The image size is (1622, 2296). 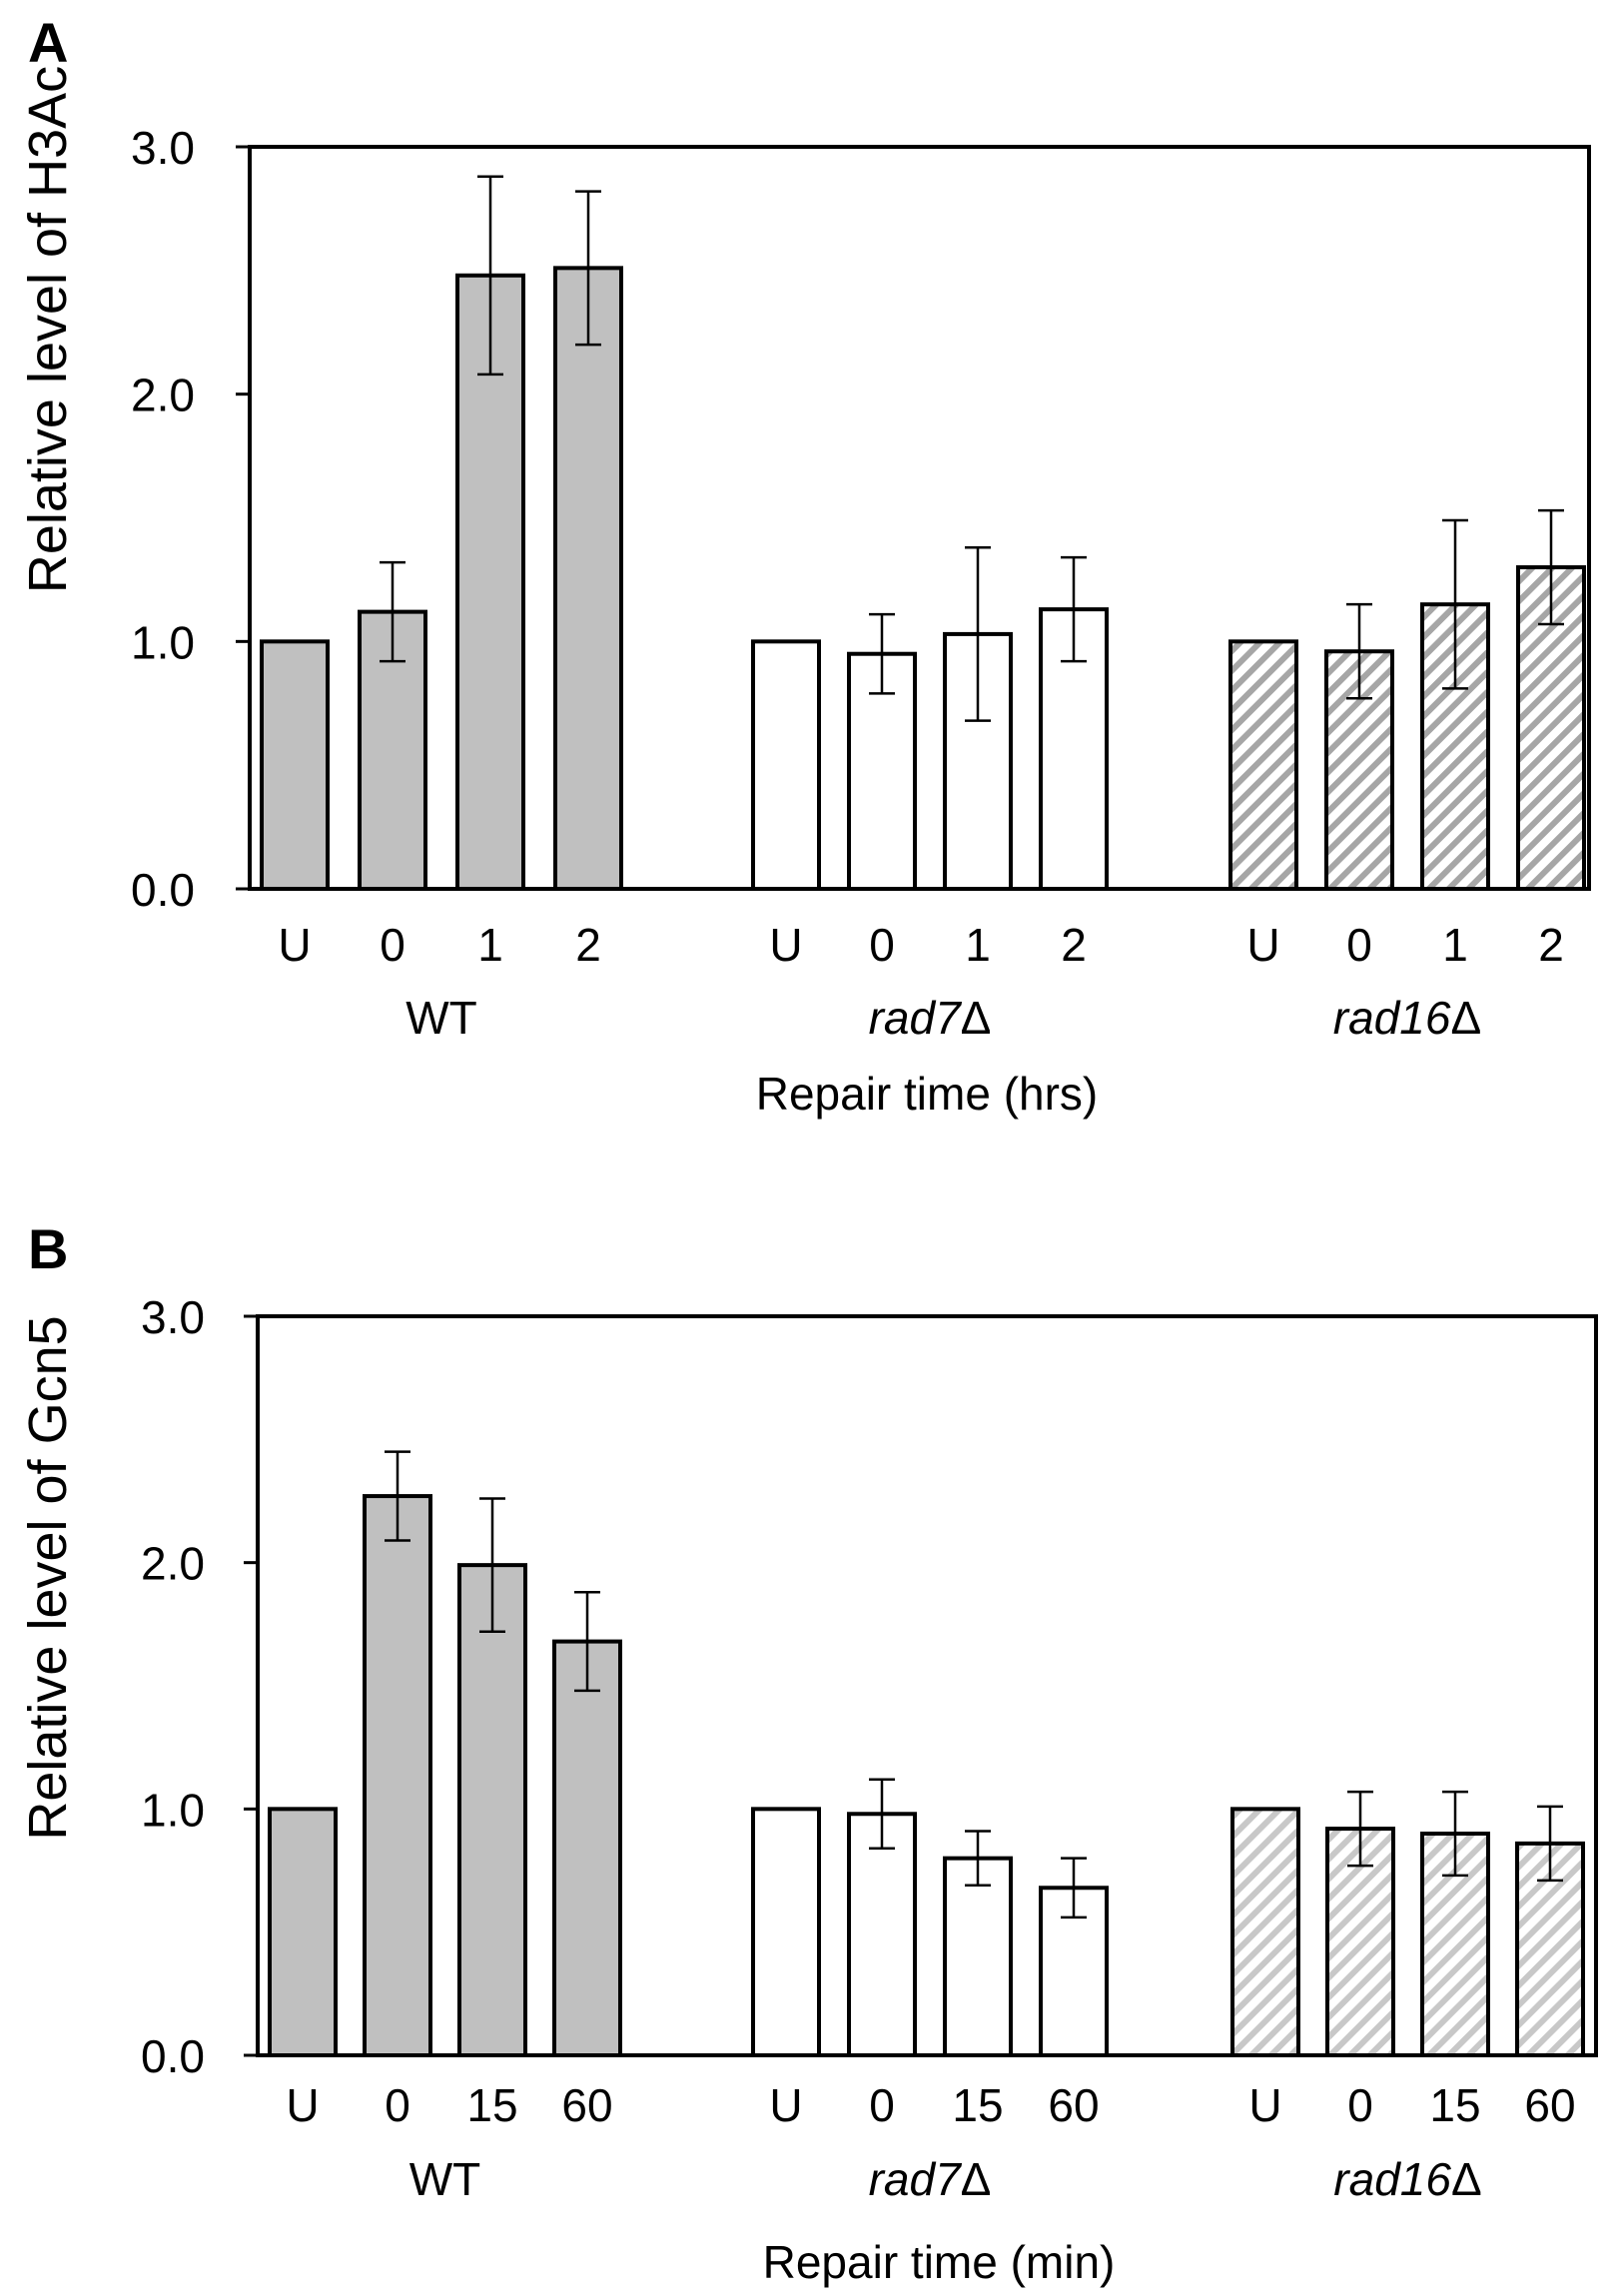 I want to click on panel-b-bar-WT-U, so click(x=303, y=1932).